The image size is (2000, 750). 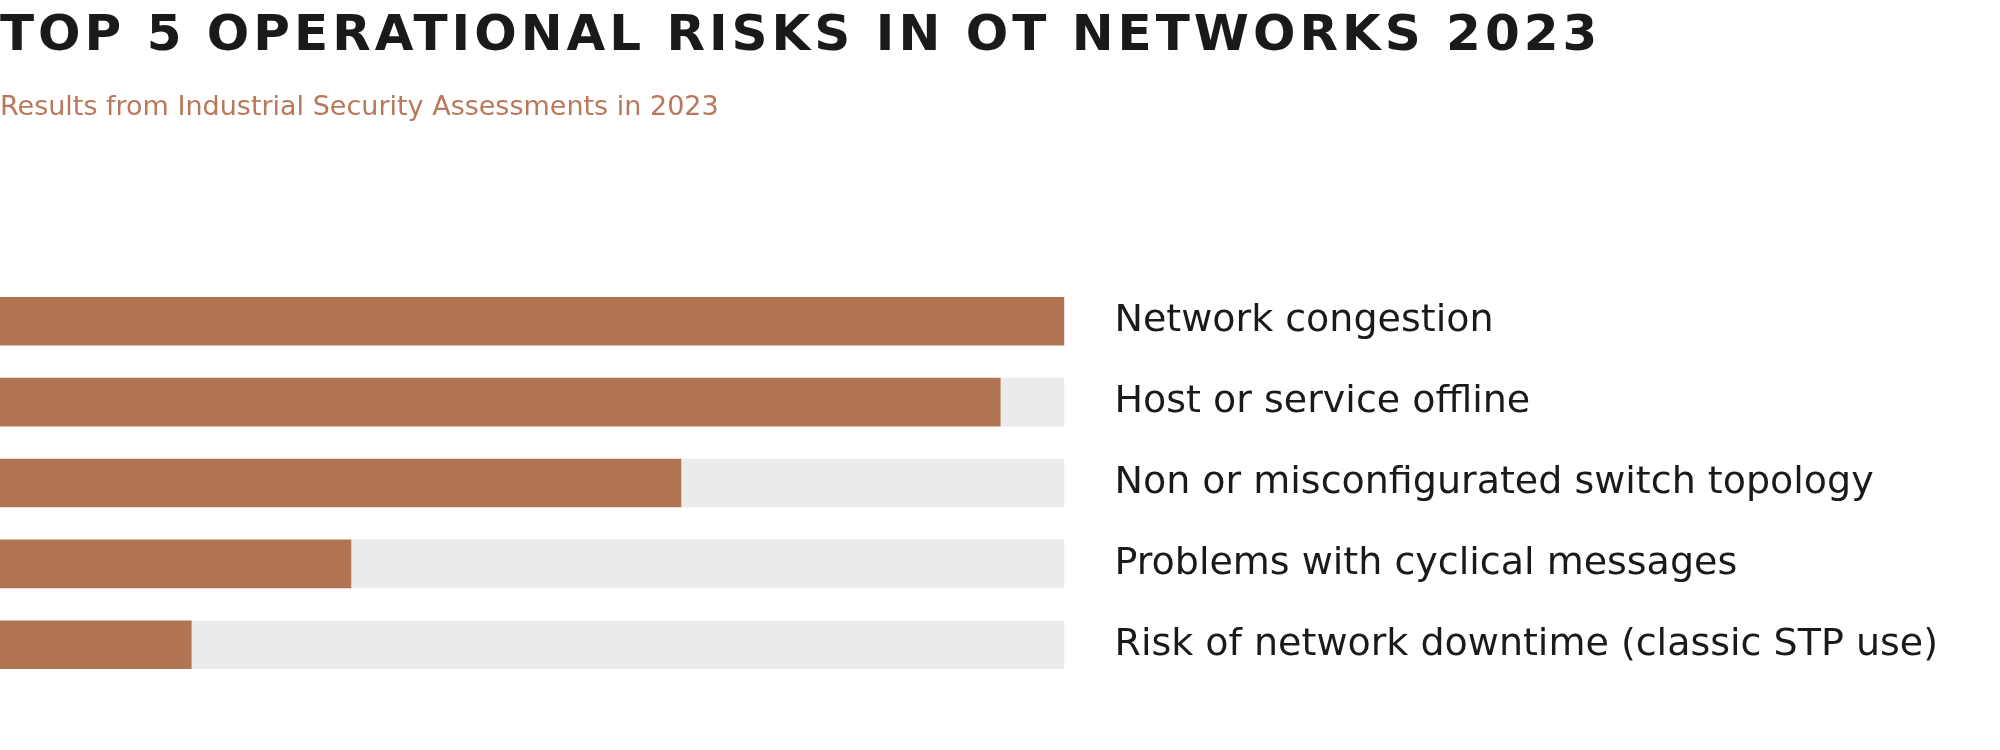 I want to click on y-tick-label: Problems with cyclical messages, so click(x=1426, y=560).